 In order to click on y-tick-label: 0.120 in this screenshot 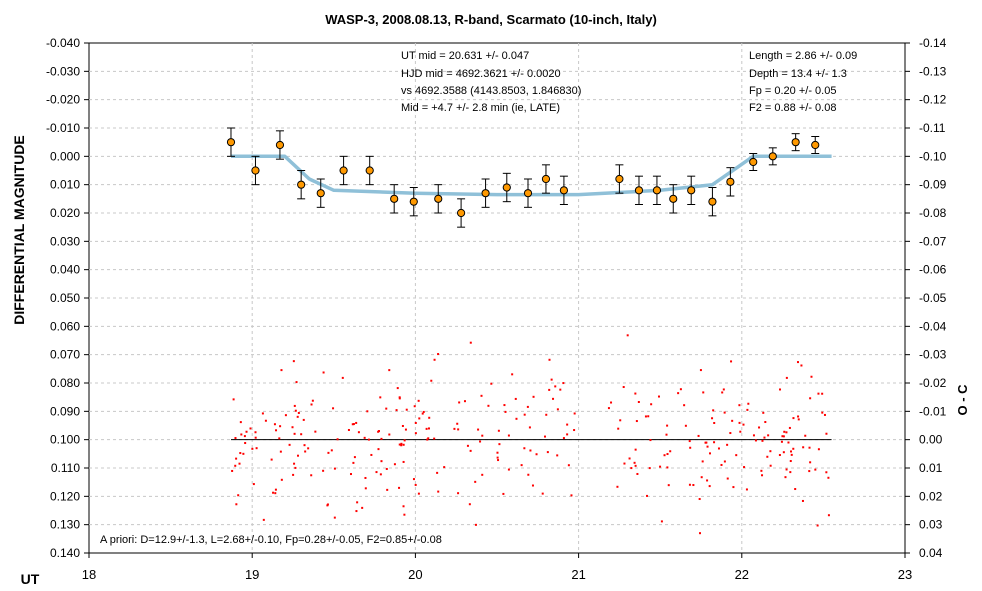, I will do `click(65, 496)`.